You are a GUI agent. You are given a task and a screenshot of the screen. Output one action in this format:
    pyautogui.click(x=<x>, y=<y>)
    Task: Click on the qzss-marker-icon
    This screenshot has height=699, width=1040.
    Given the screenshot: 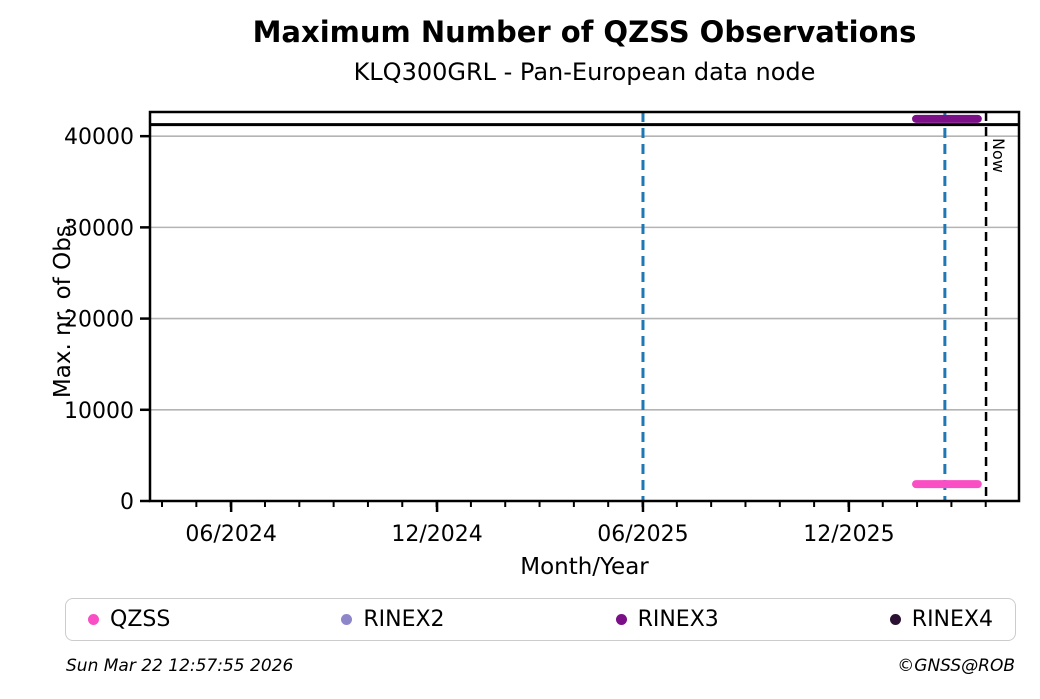 What is the action you would take?
    pyautogui.click(x=93, y=619)
    